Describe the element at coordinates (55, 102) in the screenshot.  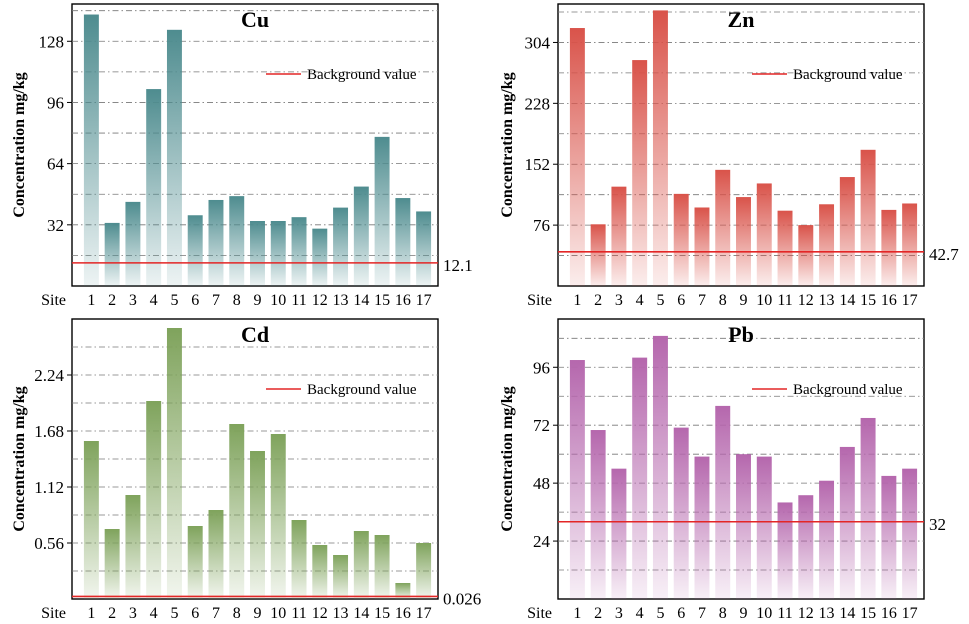
I see `y-tick-label: 96` at that location.